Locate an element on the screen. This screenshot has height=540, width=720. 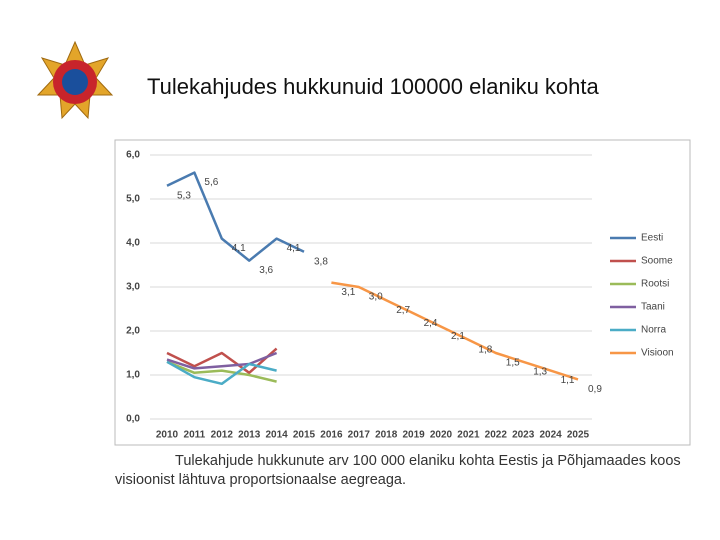
data-label: 1,3 is located at coordinates (540, 371).